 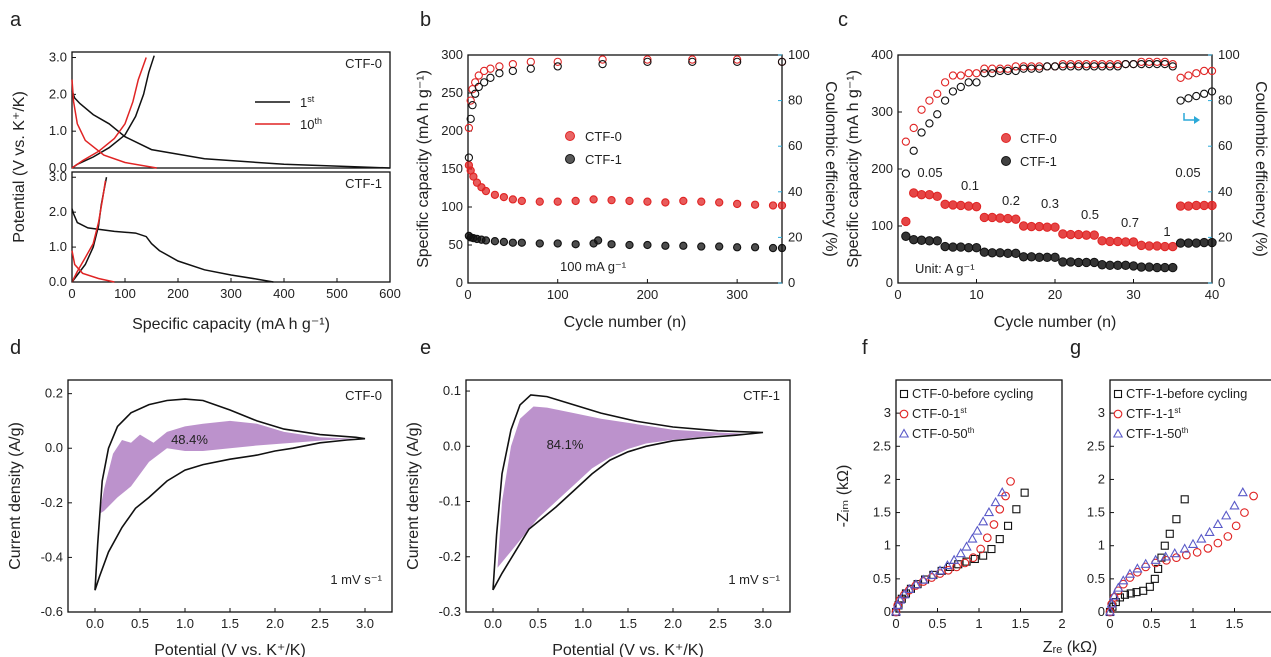 What do you see at coordinates (365, 623) in the screenshot?
I see `panel-d-xtick-label: 3.0` at bounding box center [365, 623].